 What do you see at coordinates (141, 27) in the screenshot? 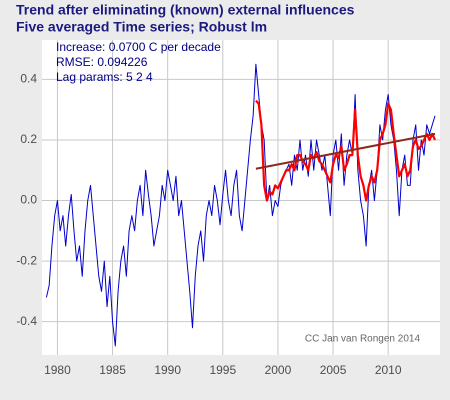
I see `chart-subtitle: Five averaged Time series; Robust lm` at bounding box center [141, 27].